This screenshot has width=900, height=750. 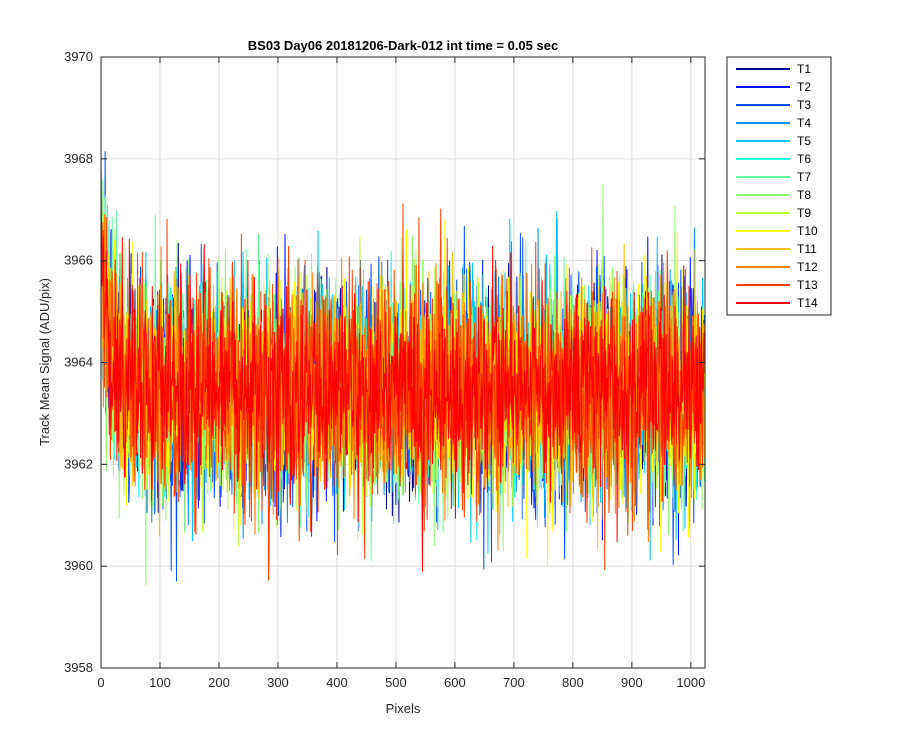 I want to click on x-tick-label: 1000, so click(x=690, y=682).